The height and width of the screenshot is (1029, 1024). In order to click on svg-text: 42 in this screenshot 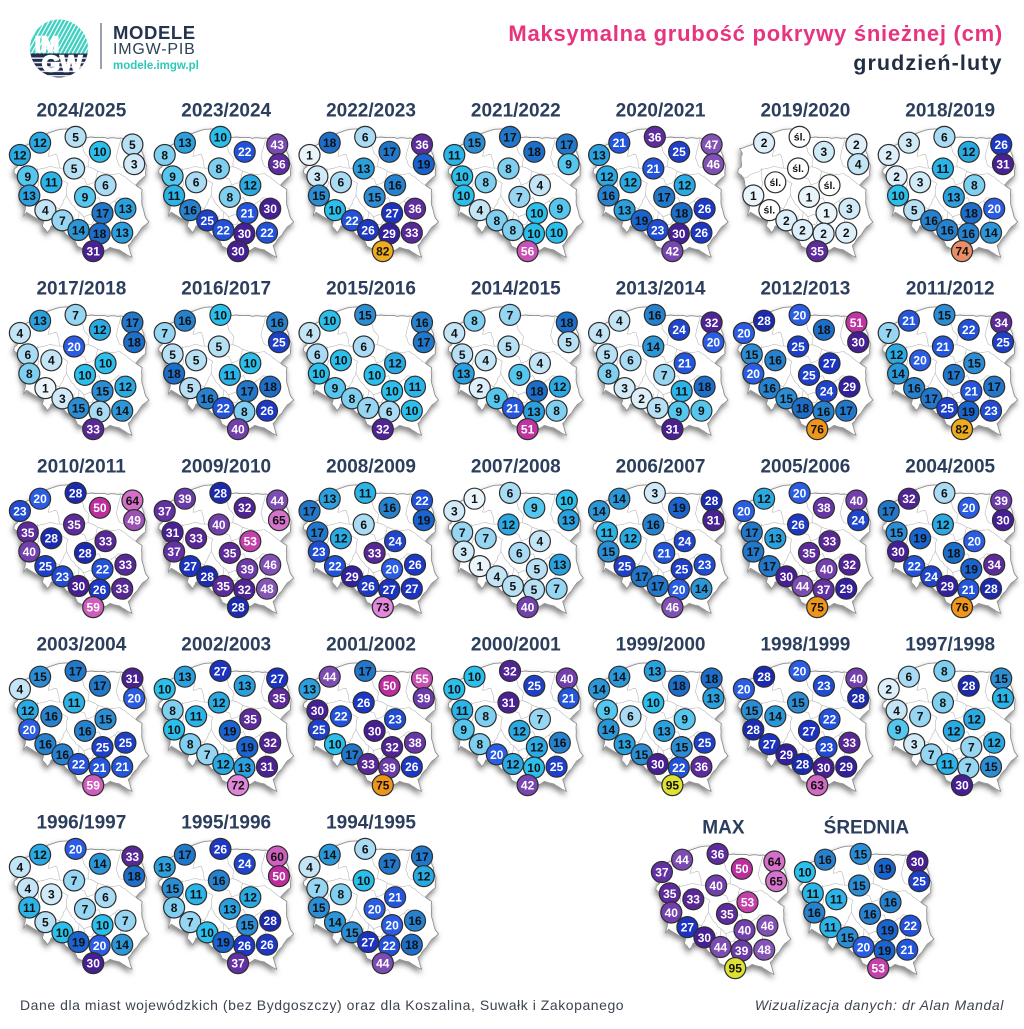, I will do `click(673, 252)`.